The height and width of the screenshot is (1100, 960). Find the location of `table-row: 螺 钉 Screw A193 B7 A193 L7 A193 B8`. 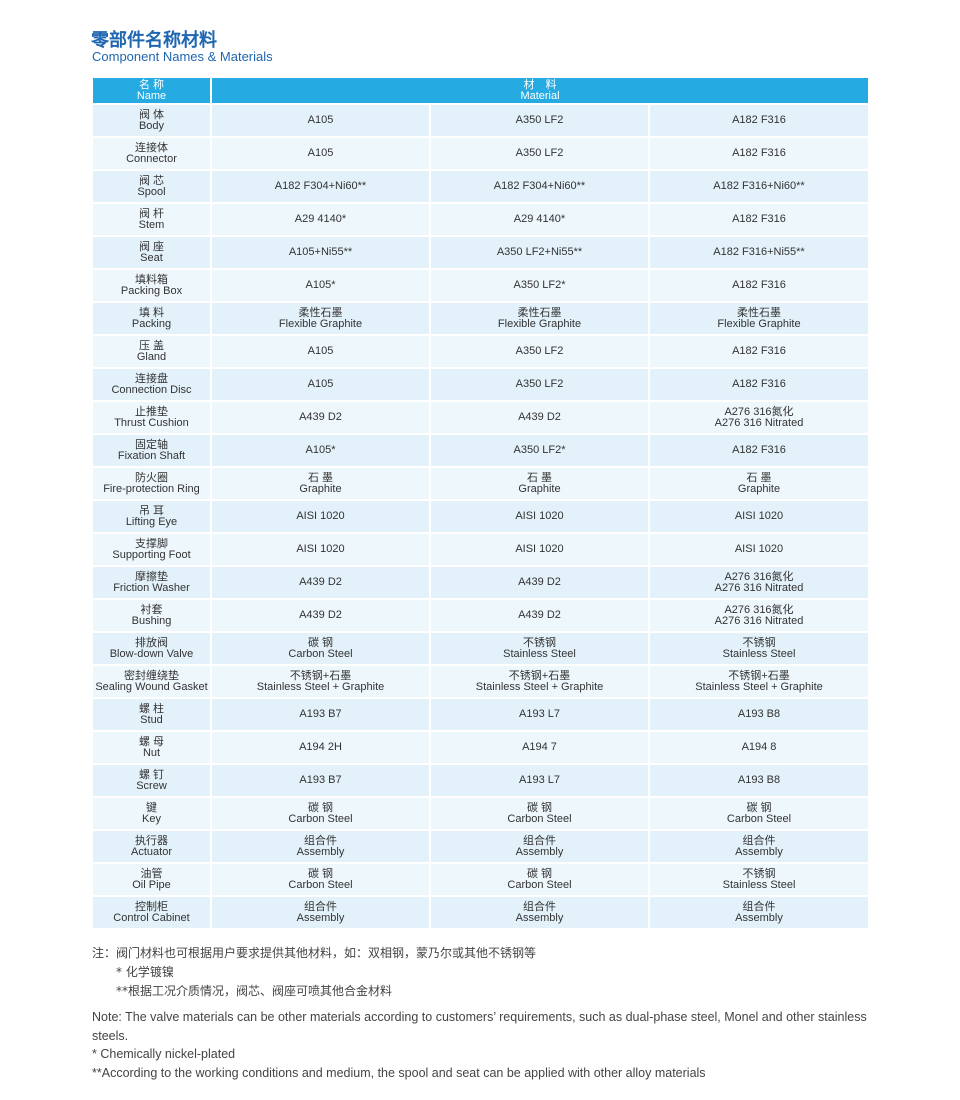

table-row: 螺 钉 Screw A193 B7 A193 L7 A193 B8 is located at coordinates (481, 780).